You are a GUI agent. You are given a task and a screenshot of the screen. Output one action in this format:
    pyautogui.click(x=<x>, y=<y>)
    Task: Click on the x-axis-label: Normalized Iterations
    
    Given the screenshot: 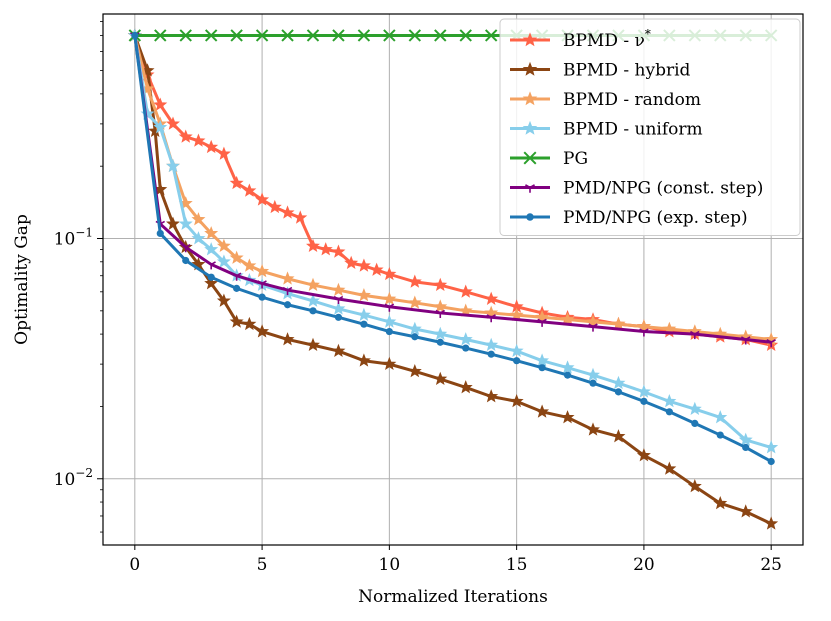 What is the action you would take?
    pyautogui.click(x=453, y=597)
    